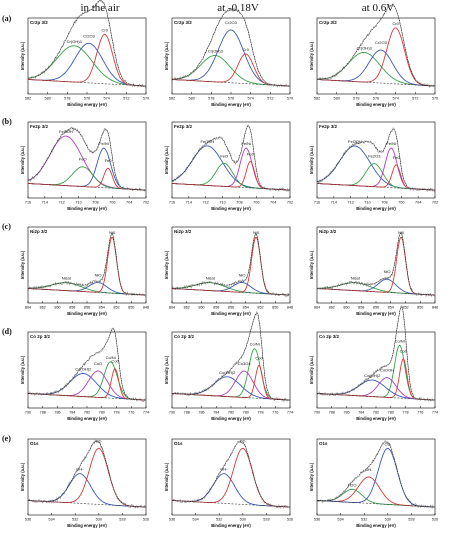 The height and width of the screenshot is (550, 460). What do you see at coordinates (28, 203) in the screenshot?
I see `x-tick-label: 716` at bounding box center [28, 203].